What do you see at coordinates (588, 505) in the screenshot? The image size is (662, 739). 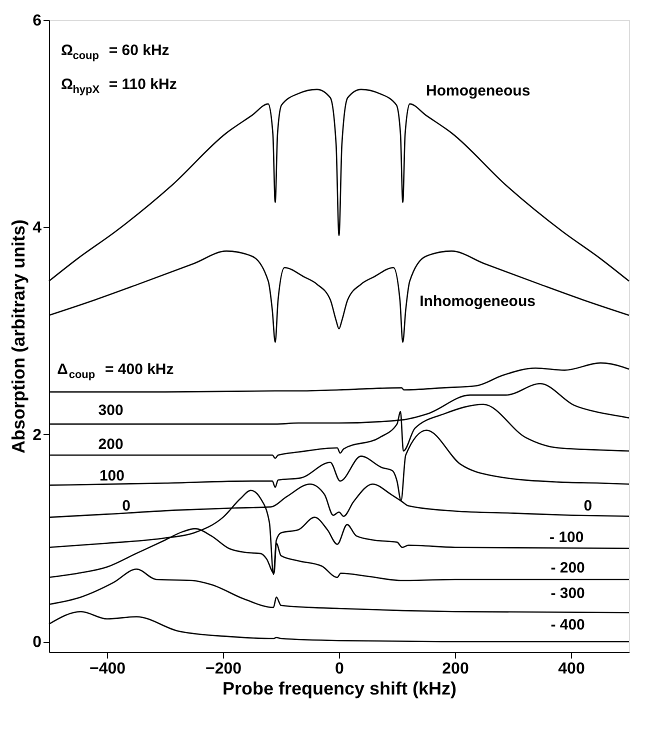 I see `text: 0` at bounding box center [588, 505].